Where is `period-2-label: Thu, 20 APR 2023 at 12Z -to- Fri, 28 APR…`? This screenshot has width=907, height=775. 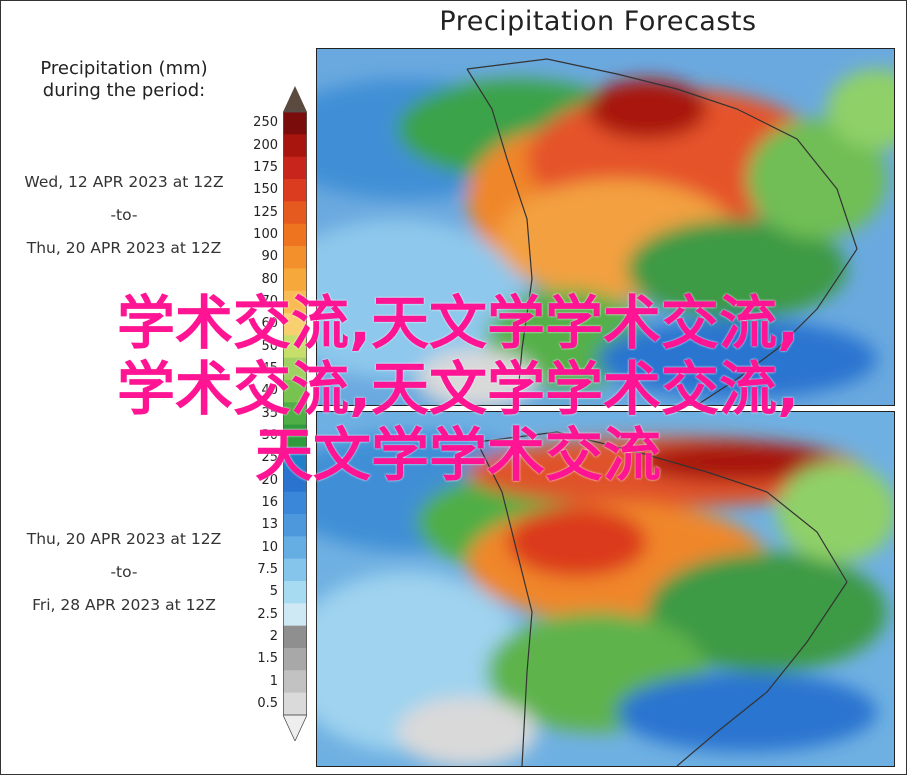 period-2-label: Thu, 20 APR 2023 at 12Z -to- Fri, 28 APR… is located at coordinates (124, 572).